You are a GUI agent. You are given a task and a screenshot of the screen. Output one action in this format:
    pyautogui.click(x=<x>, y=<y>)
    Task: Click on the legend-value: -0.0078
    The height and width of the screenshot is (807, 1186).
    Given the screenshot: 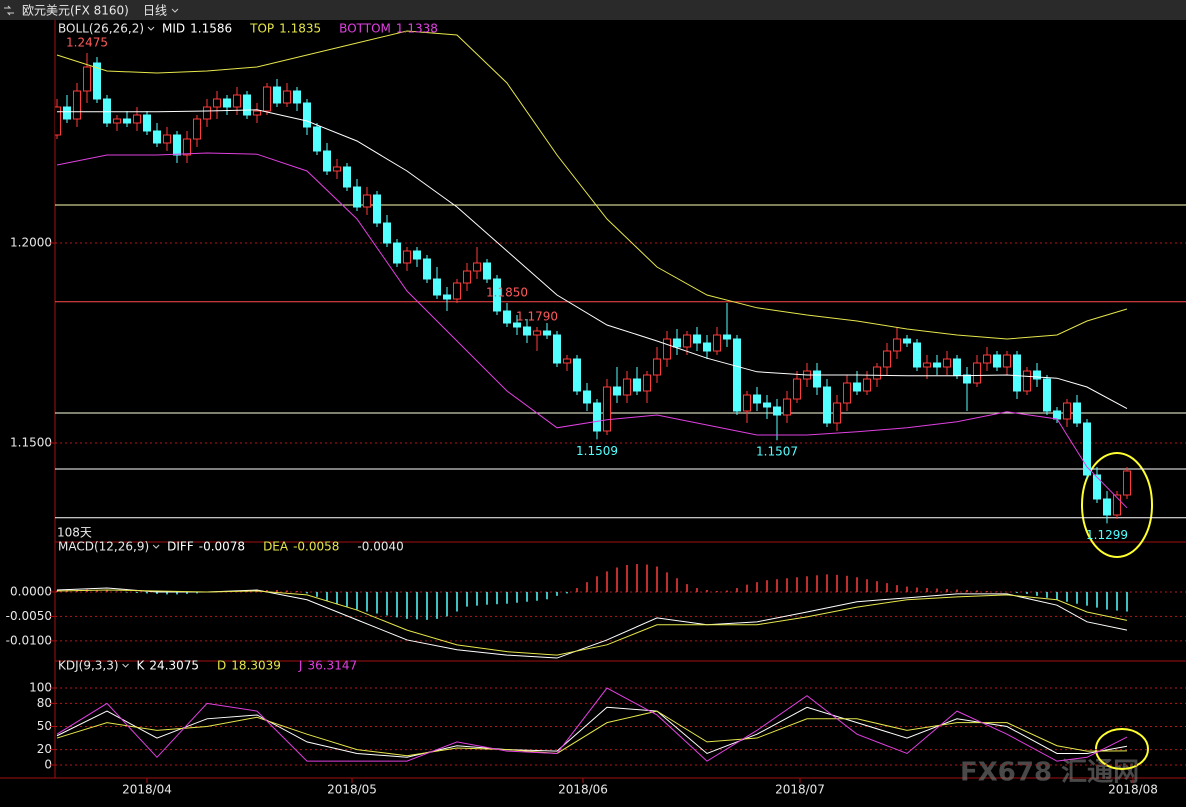 What is the action you would take?
    pyautogui.click(x=222, y=547)
    